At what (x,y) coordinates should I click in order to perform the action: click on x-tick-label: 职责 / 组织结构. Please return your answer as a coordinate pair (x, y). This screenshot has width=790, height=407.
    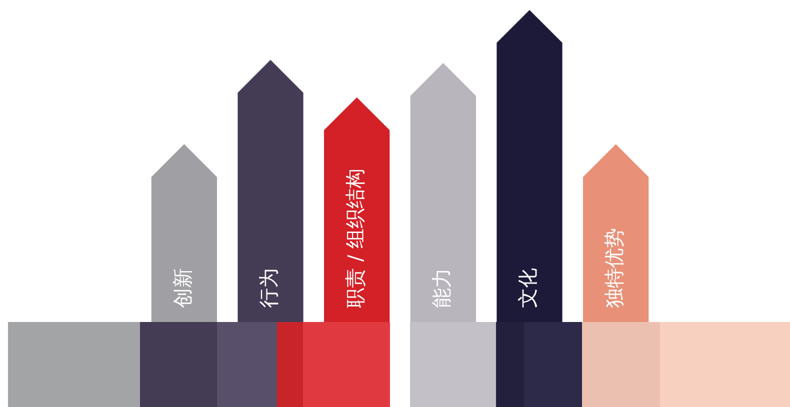
    Looking at the image, I should click on (355, 238).